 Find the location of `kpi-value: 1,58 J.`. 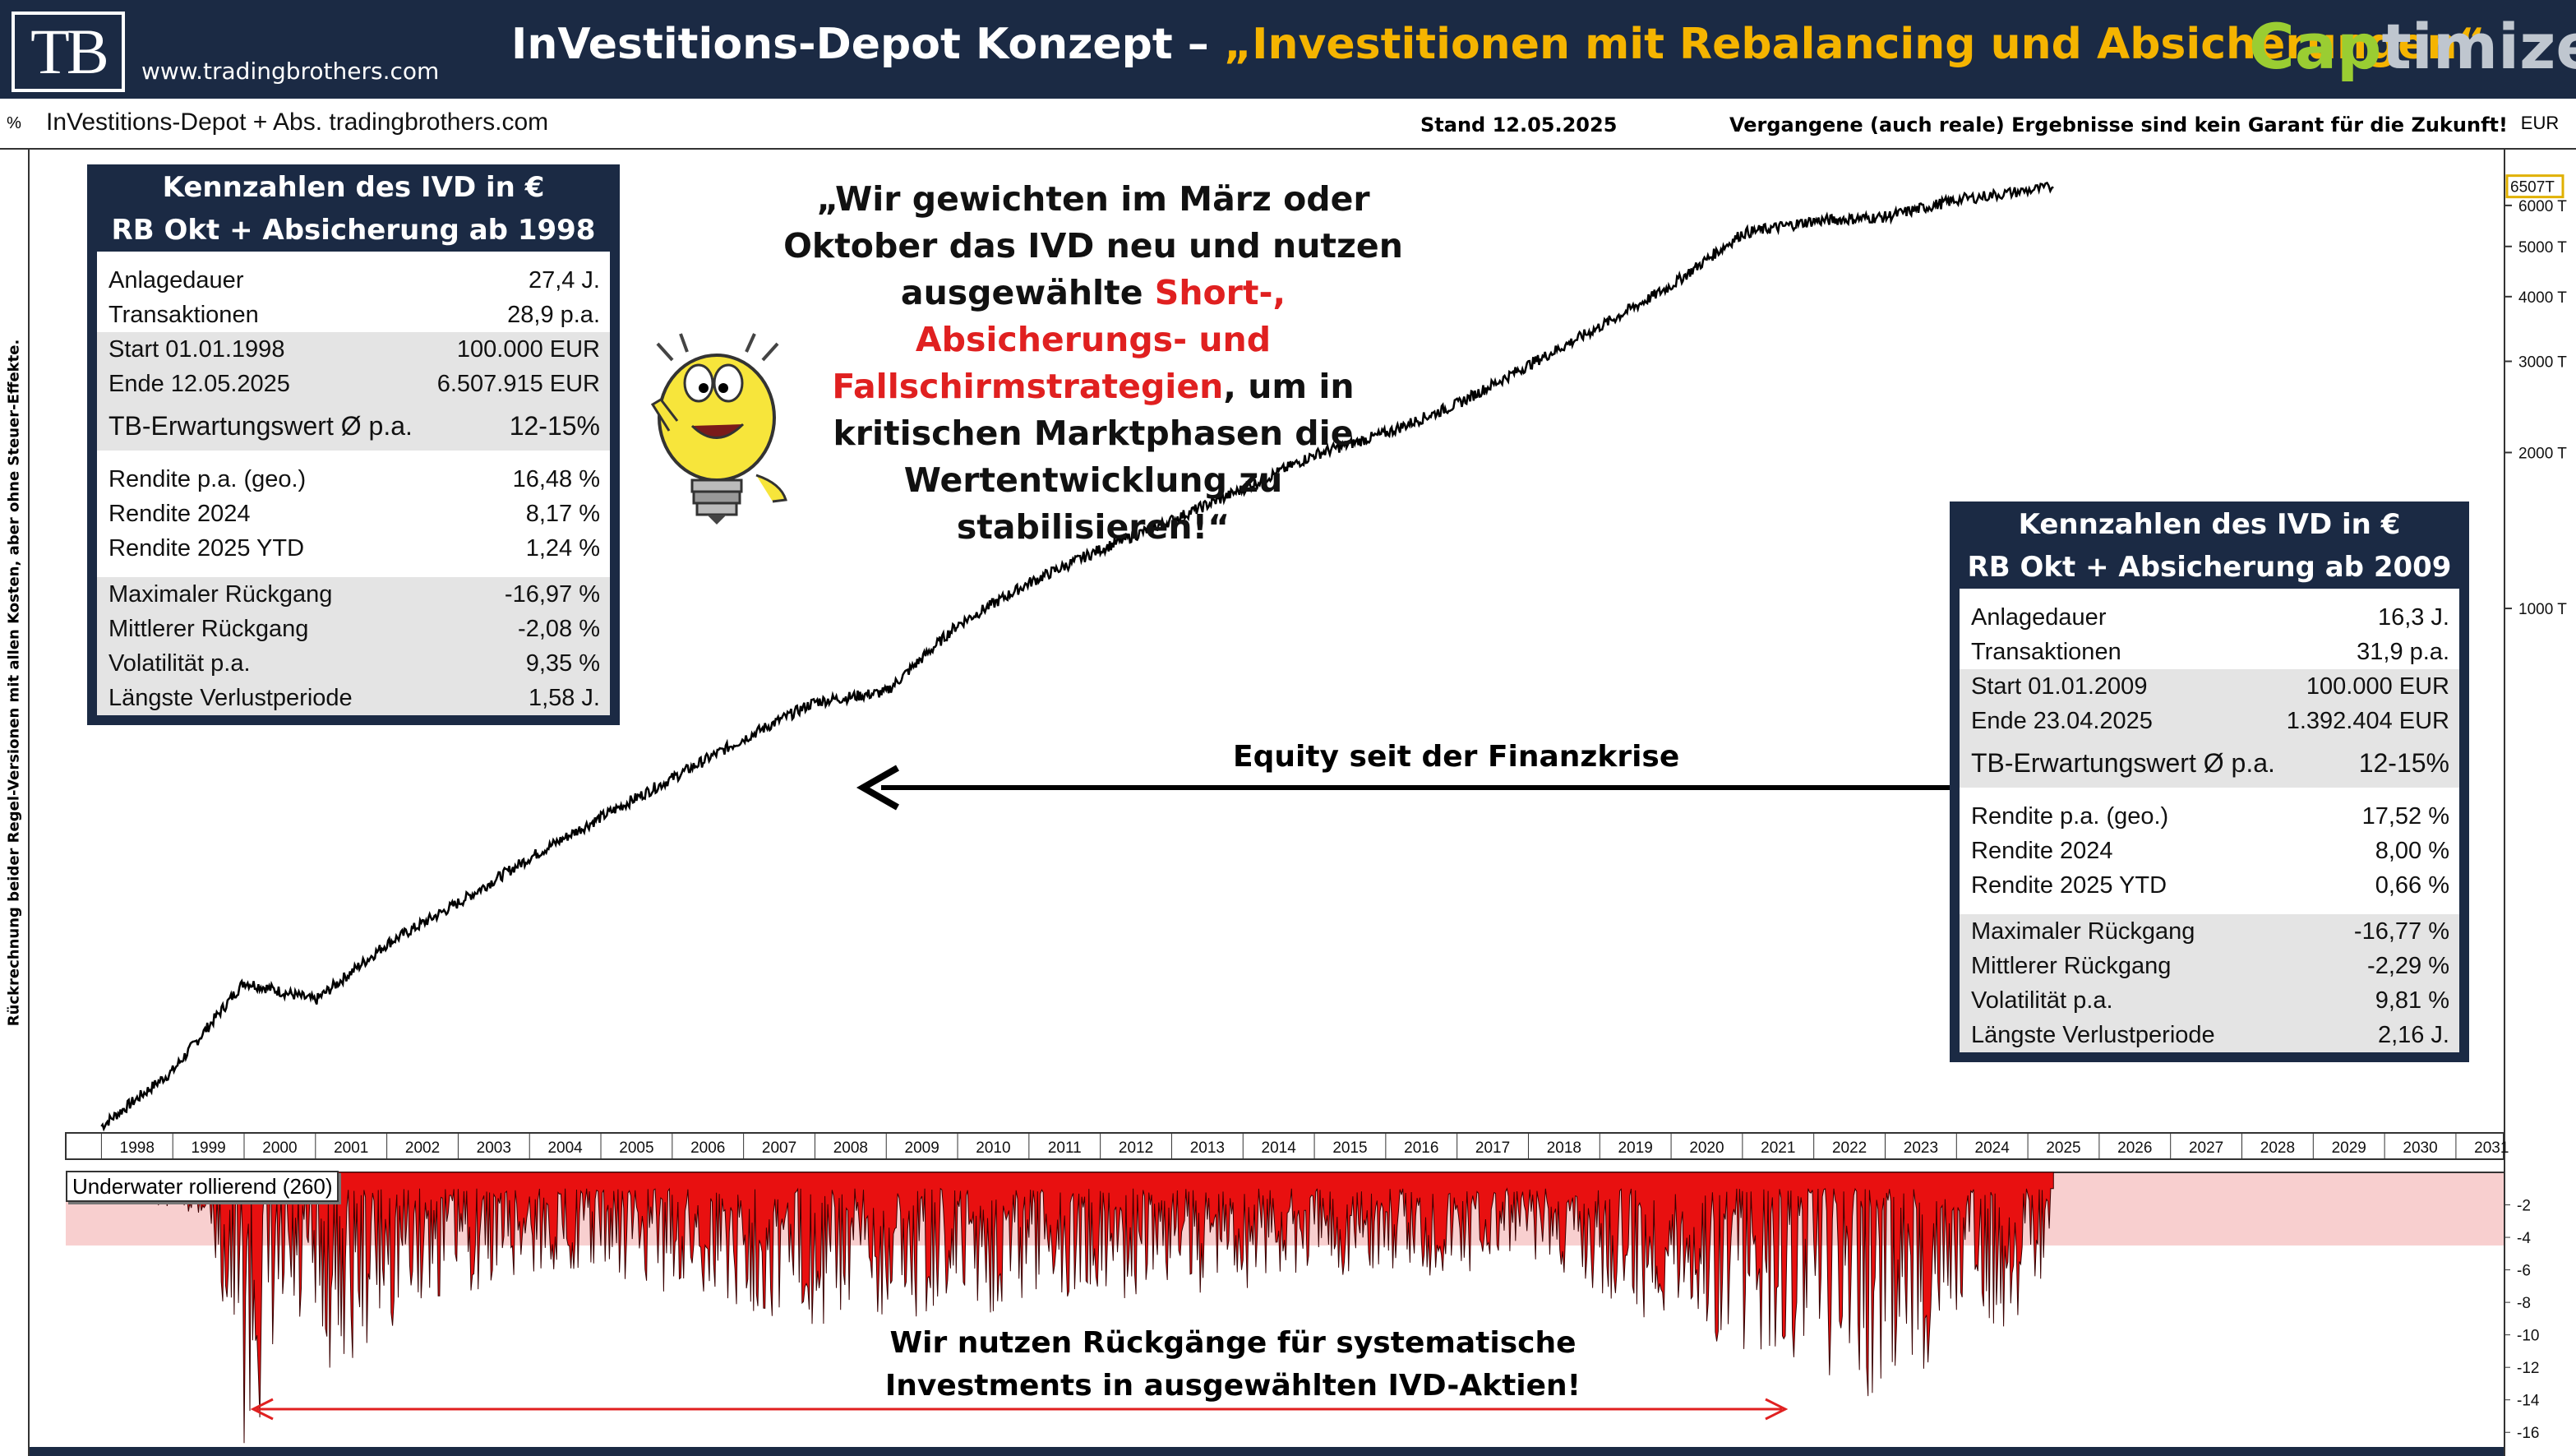

kpi-value: 1,58 J. is located at coordinates (564, 698).